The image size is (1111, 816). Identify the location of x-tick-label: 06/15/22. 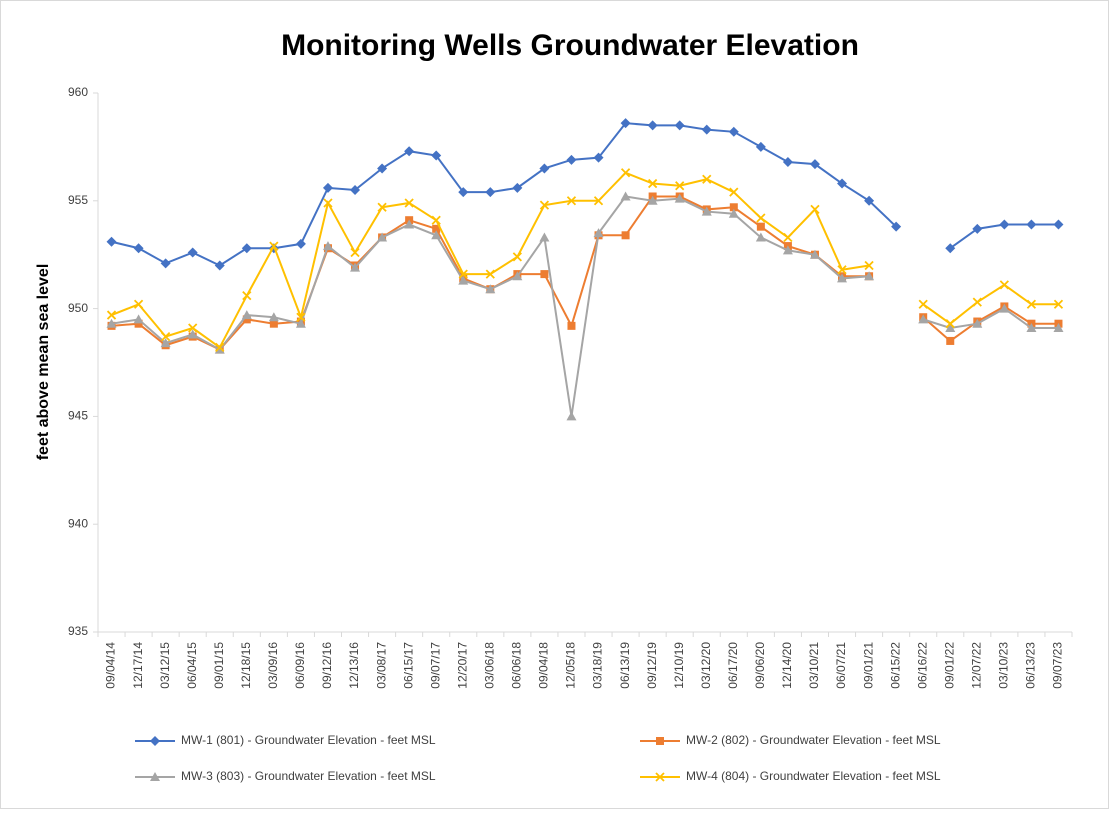
(895, 665).